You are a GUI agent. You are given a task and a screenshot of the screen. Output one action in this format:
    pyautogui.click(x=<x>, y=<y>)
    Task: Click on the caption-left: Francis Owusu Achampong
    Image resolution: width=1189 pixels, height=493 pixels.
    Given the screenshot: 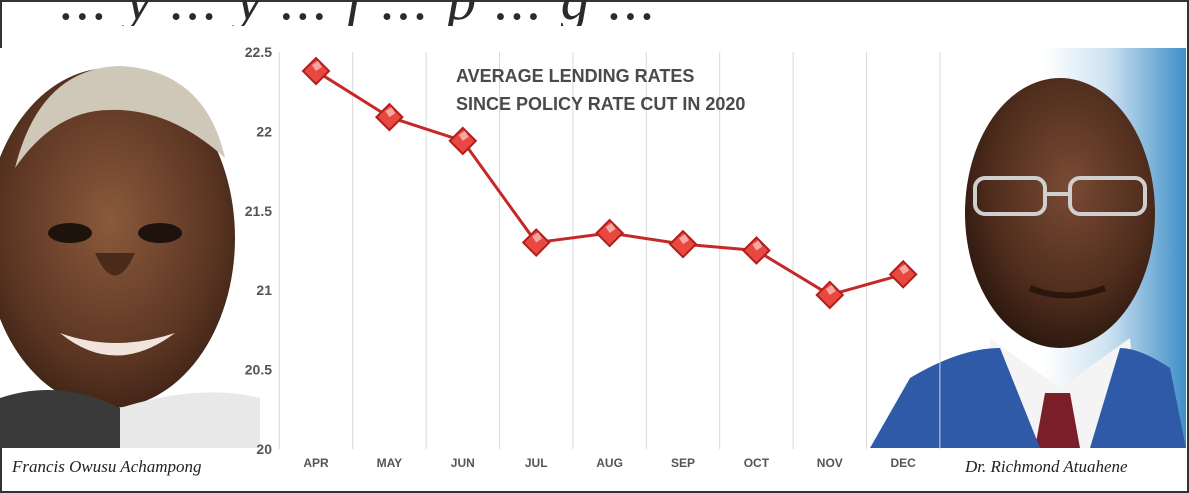 What is the action you would take?
    pyautogui.click(x=107, y=466)
    